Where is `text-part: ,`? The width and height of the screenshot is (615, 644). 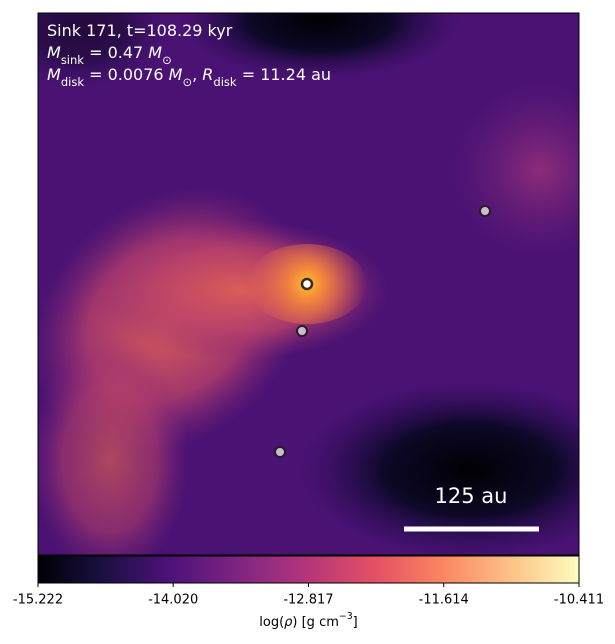
text-part: , is located at coordinates (197, 74).